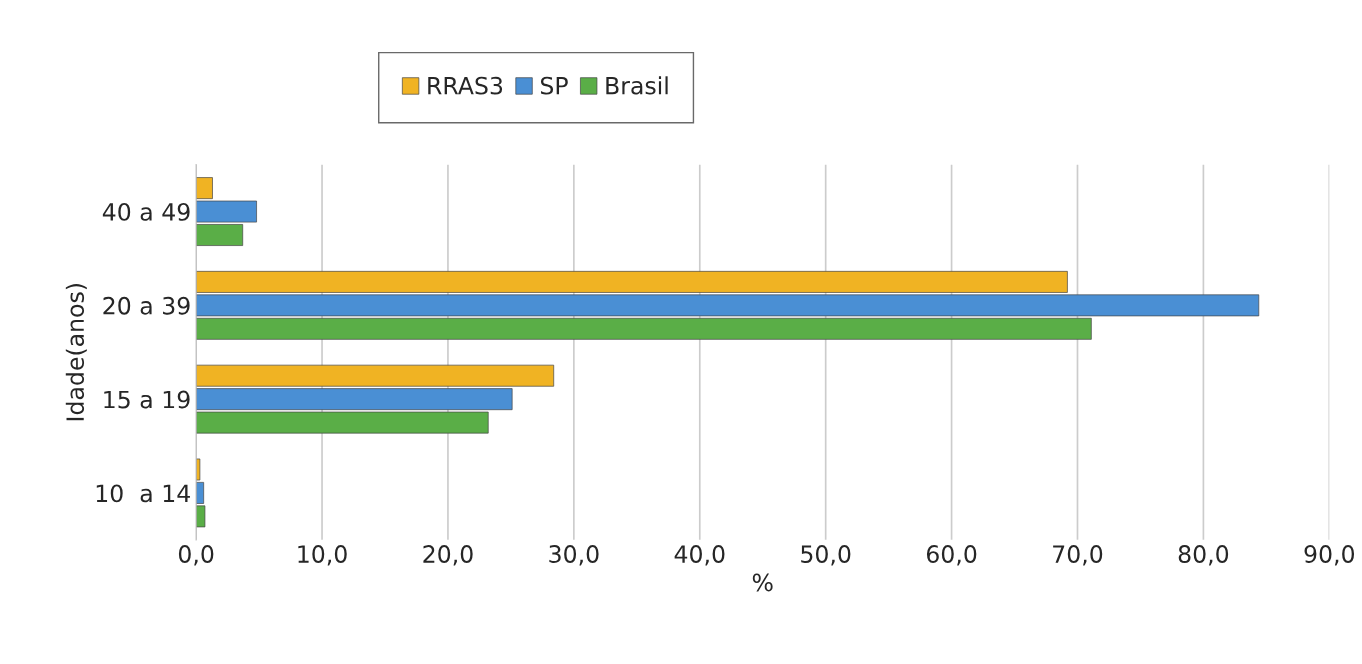  I want to click on legend-label: SP, so click(554, 85).